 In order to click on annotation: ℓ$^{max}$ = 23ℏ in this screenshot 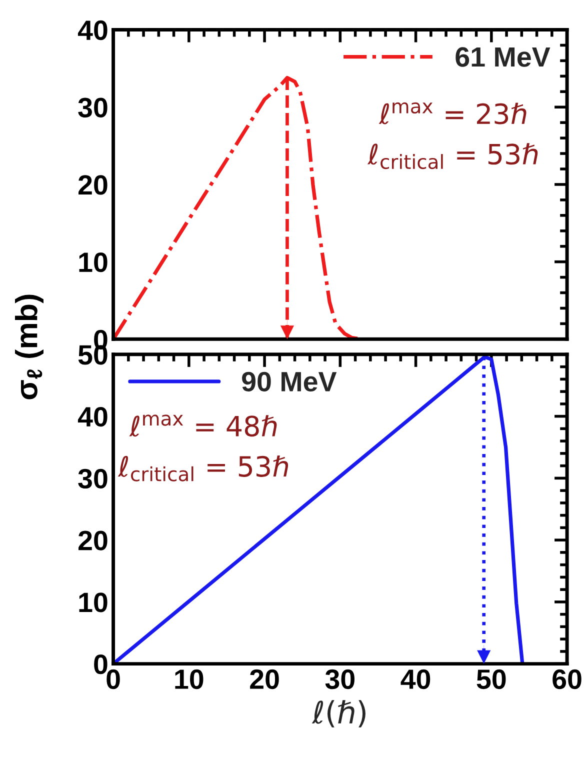, I will do `click(452, 113)`.